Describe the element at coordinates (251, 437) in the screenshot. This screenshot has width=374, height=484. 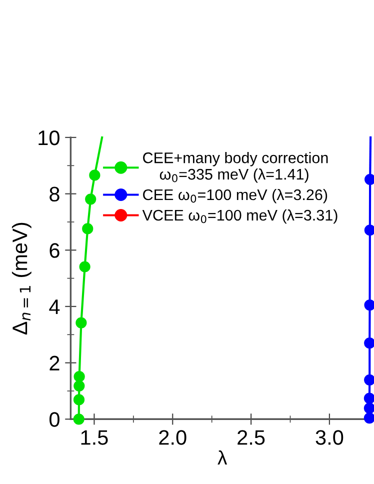
I see `x-tick-label: 2.5` at that location.